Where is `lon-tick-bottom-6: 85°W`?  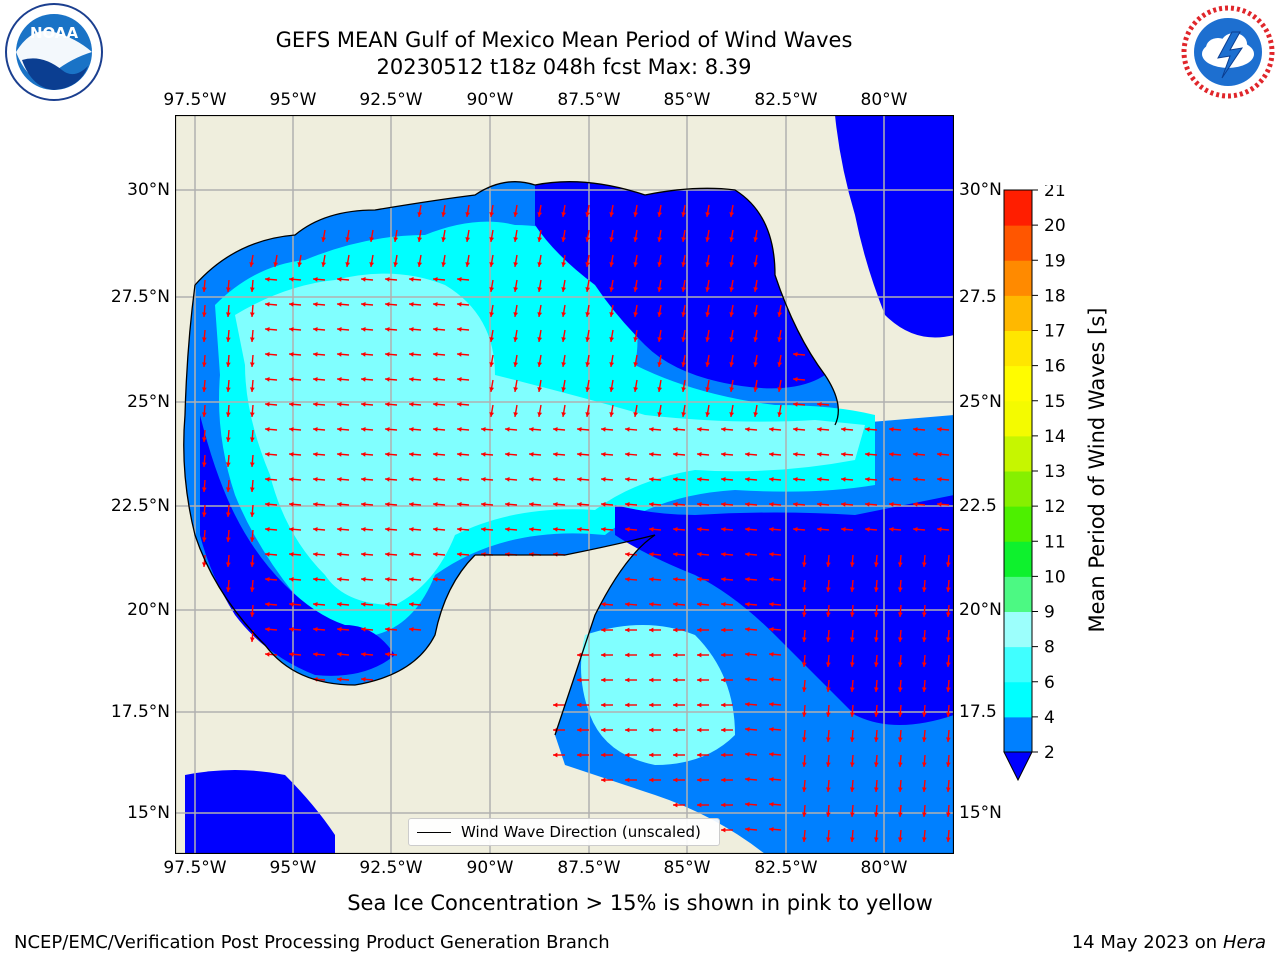 lon-tick-bottom-6: 85°W is located at coordinates (687, 868).